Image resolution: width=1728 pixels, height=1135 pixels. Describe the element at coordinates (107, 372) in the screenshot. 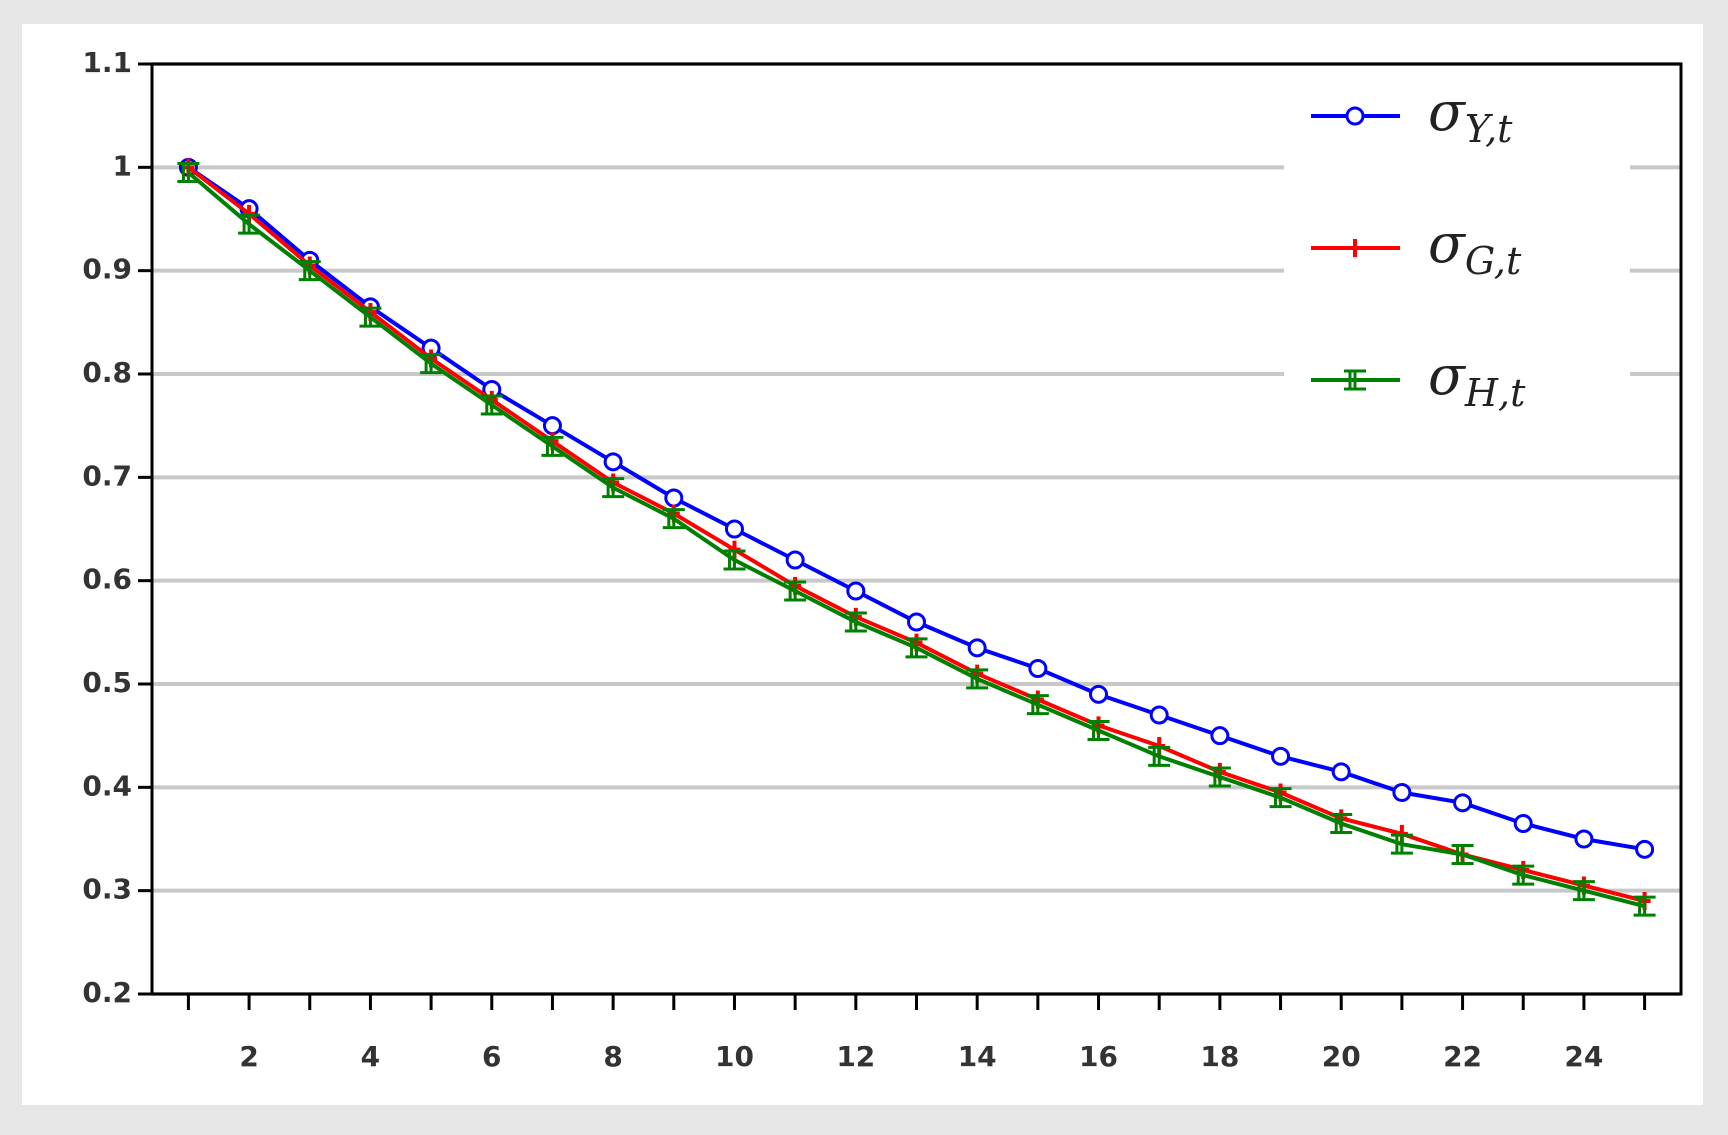

I see `y-tick-label: 0.8` at that location.